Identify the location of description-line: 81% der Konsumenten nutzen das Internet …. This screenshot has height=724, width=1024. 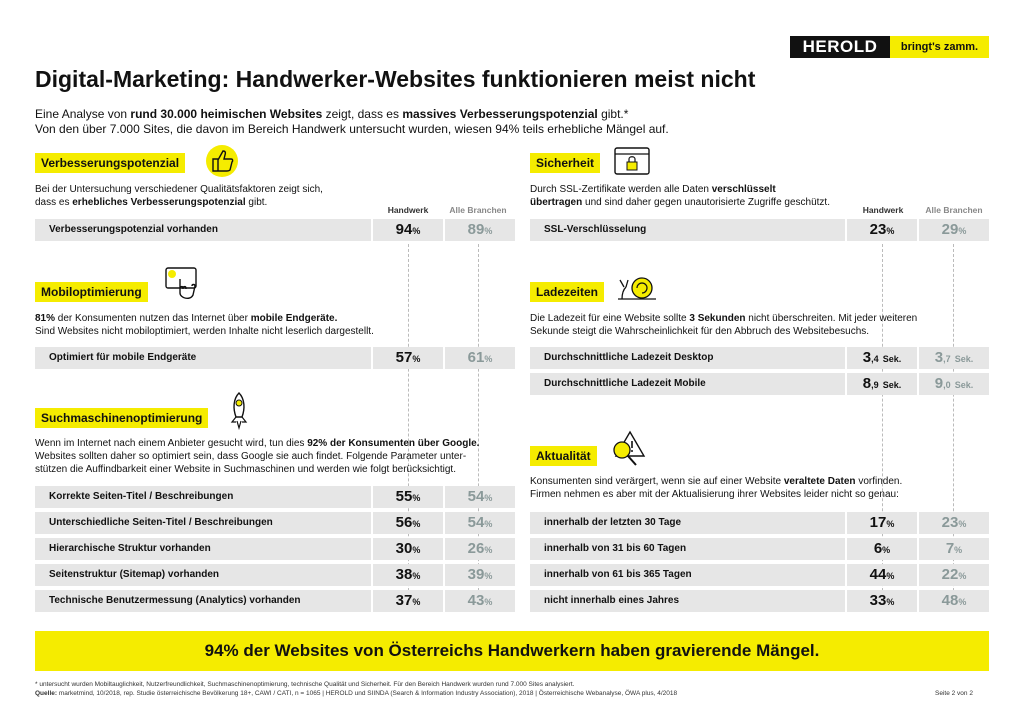
(270, 318).